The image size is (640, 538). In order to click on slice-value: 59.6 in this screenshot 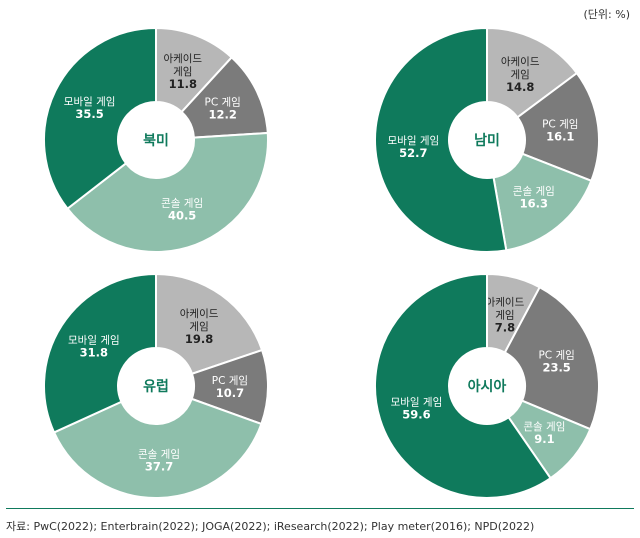, I will do `click(416, 414)`.